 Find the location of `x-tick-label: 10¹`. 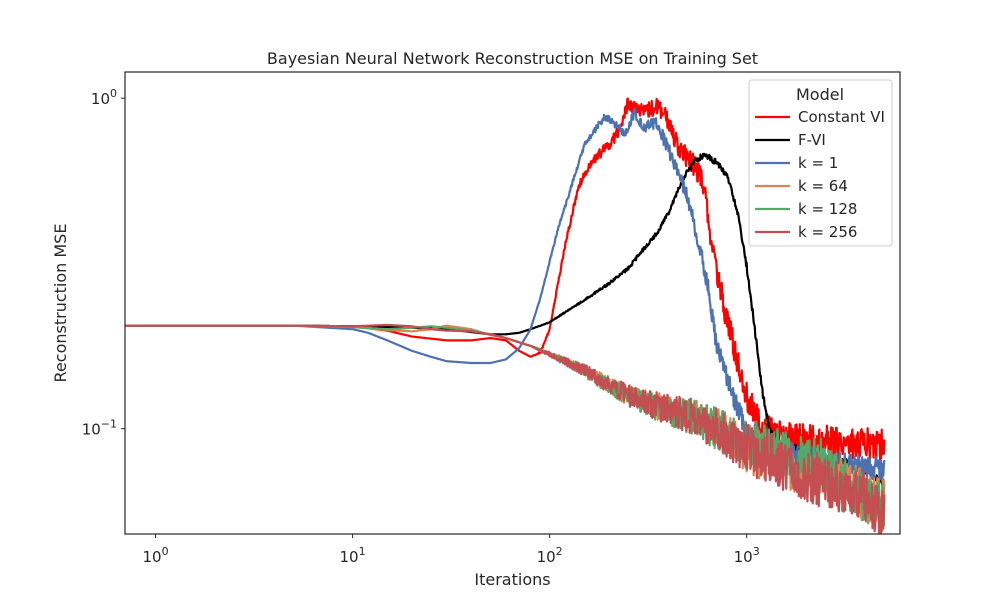

x-tick-label: 10¹ is located at coordinates (353, 555).